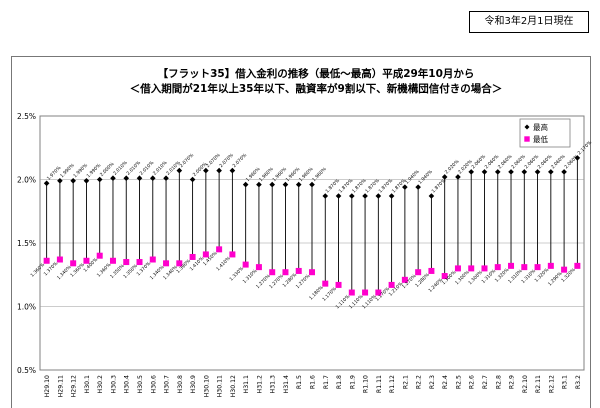 This screenshot has width=600, height=408. What do you see at coordinates (26, 116) in the screenshot?
I see `y-tick-label: 2.5%` at bounding box center [26, 116].